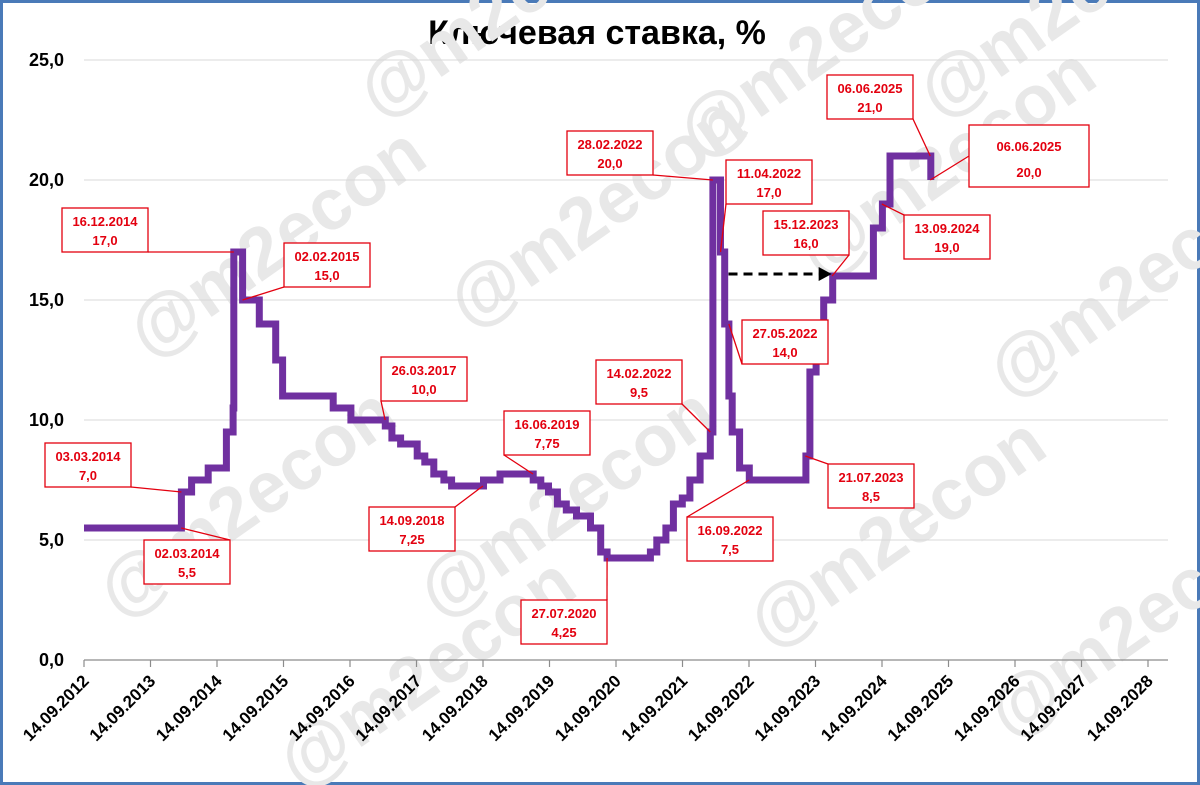 The width and height of the screenshot is (1200, 785). I want to click on annotation-callout: 28.02.2022 20,0, so click(639, 155).